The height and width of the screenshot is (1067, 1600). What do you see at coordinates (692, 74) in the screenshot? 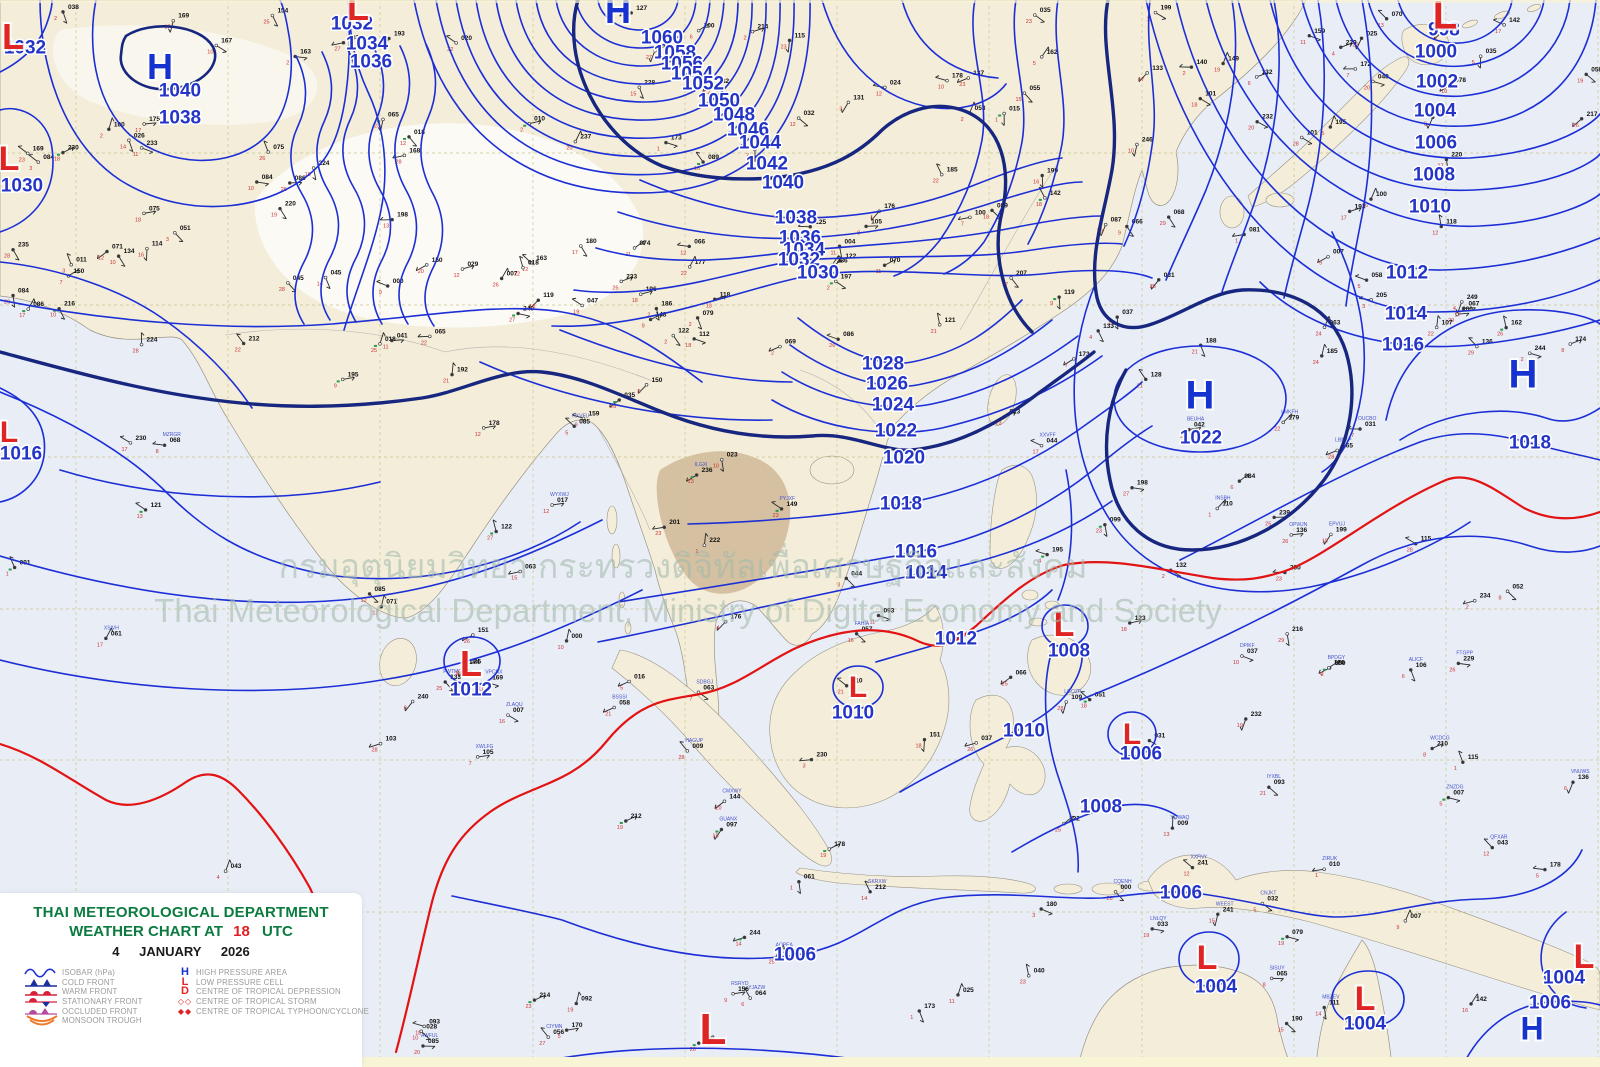
I see `isobar-label: 1054` at bounding box center [692, 74].